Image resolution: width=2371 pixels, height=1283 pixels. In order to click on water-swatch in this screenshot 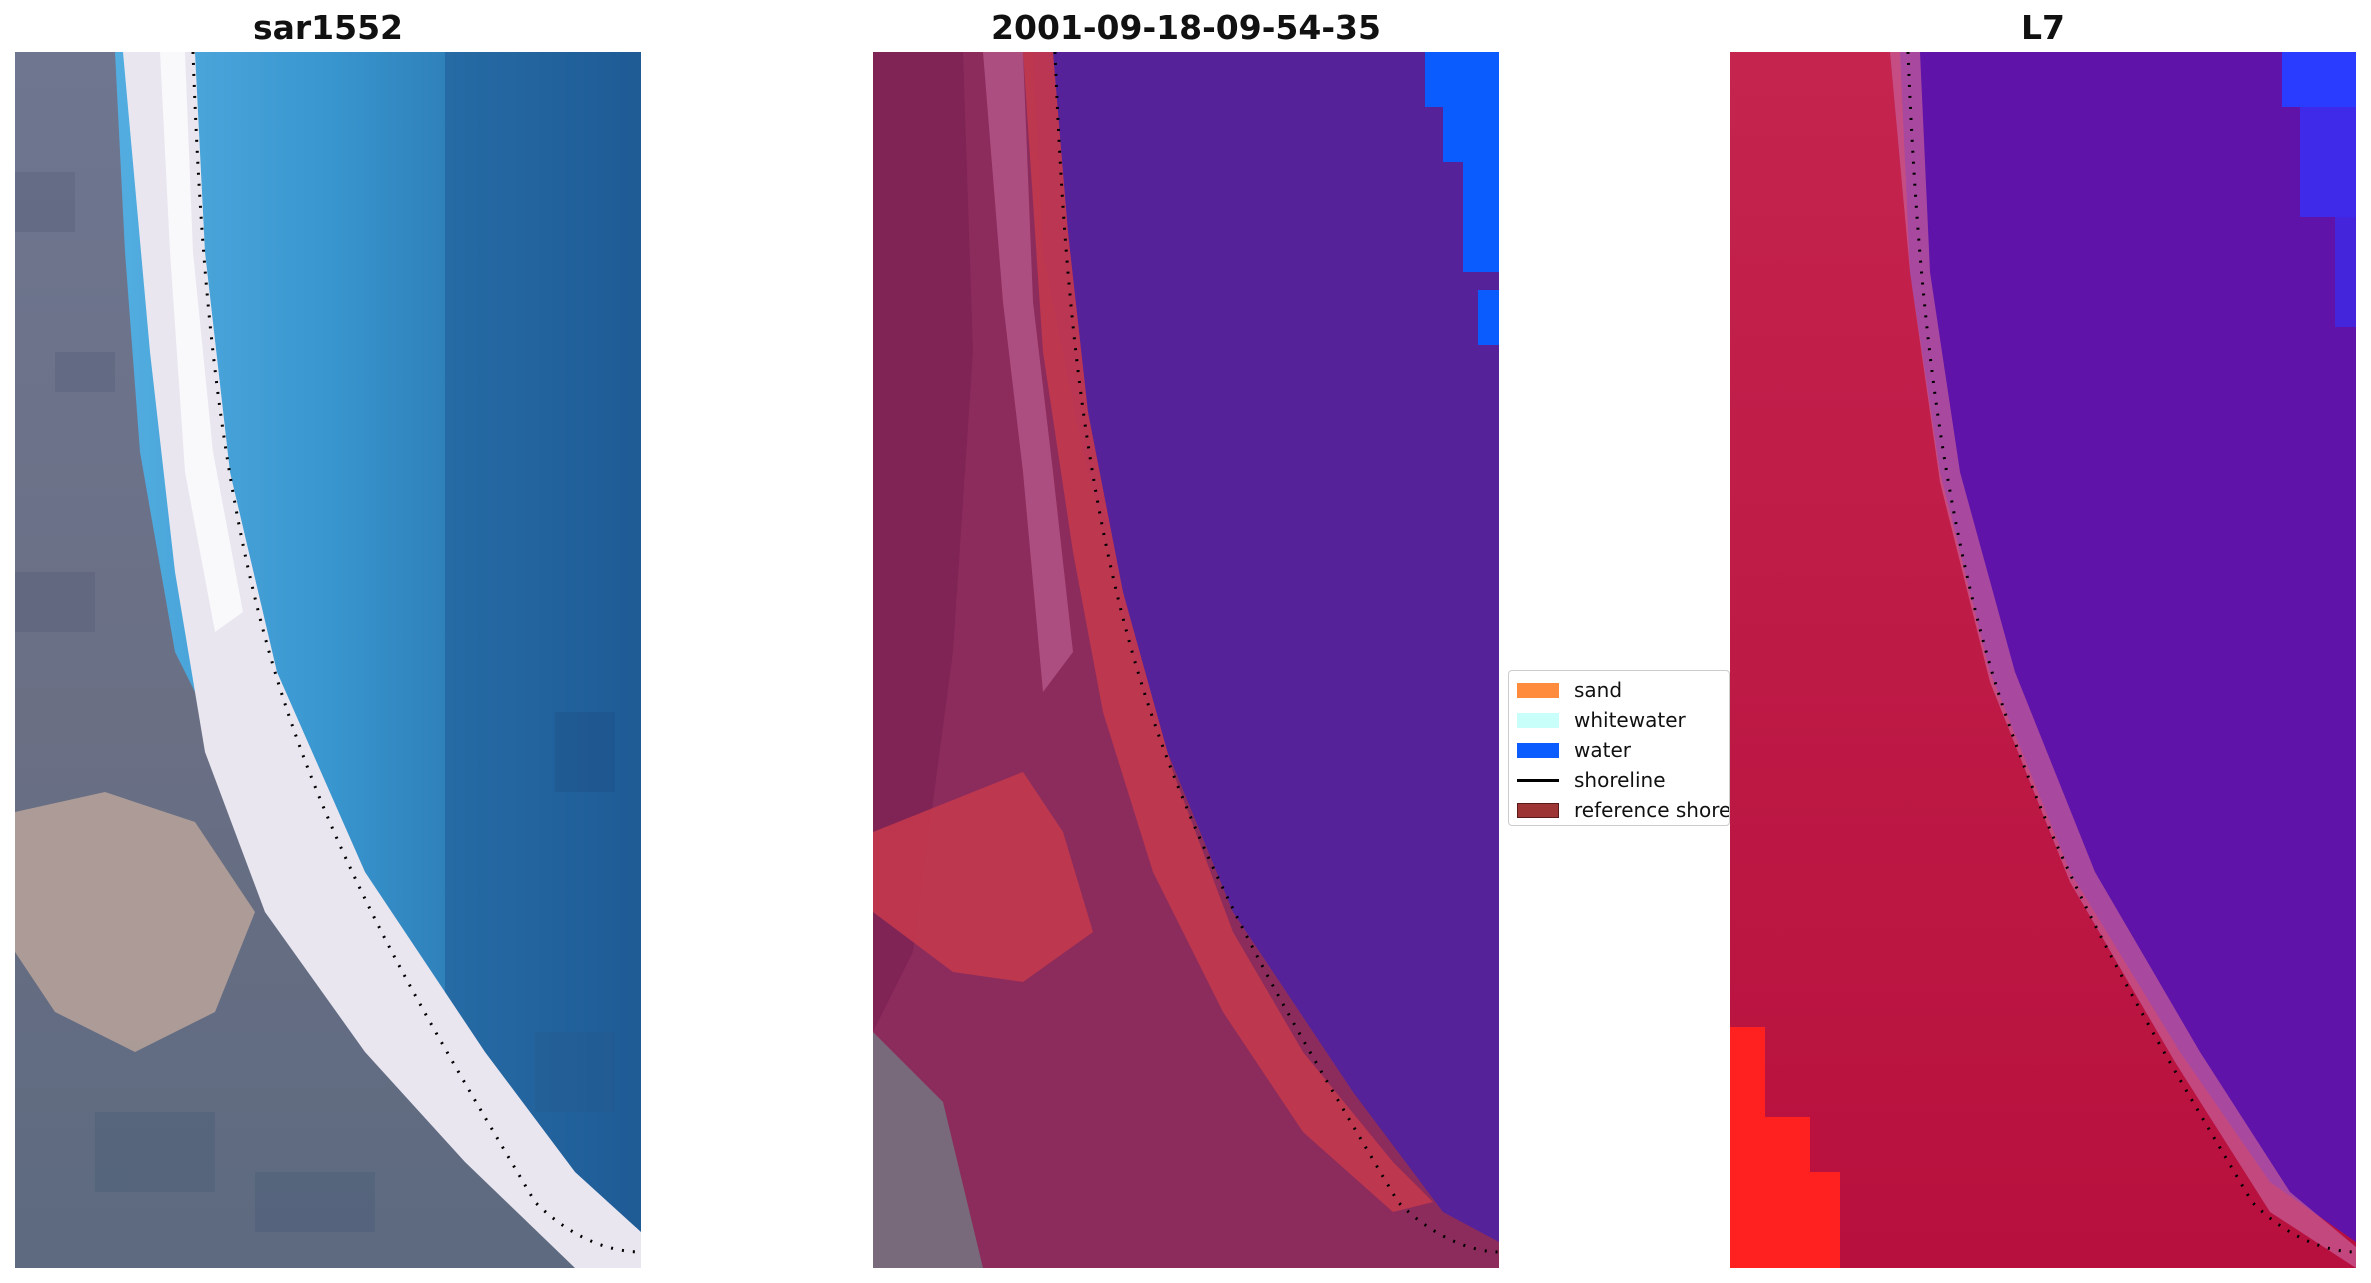, I will do `click(1538, 750)`.